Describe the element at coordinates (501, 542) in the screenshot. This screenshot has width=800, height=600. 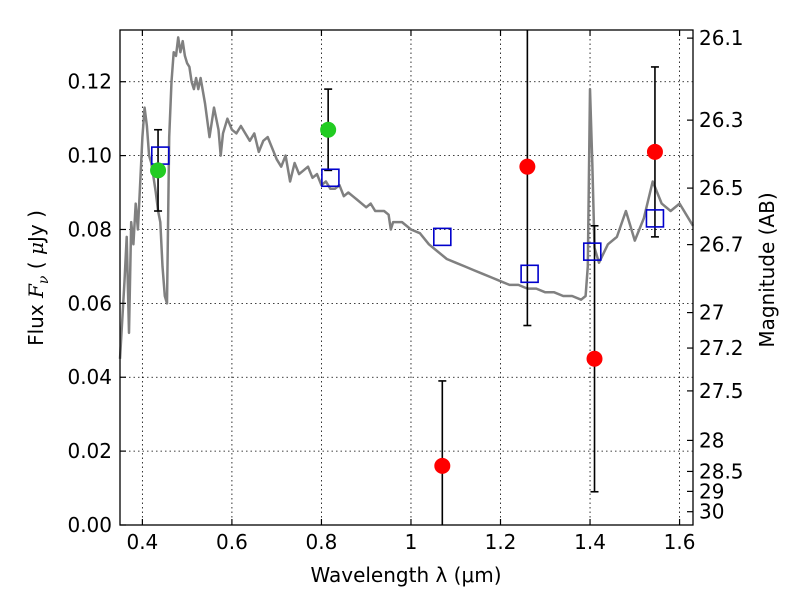
I see `x-tick-label: 1.2` at that location.